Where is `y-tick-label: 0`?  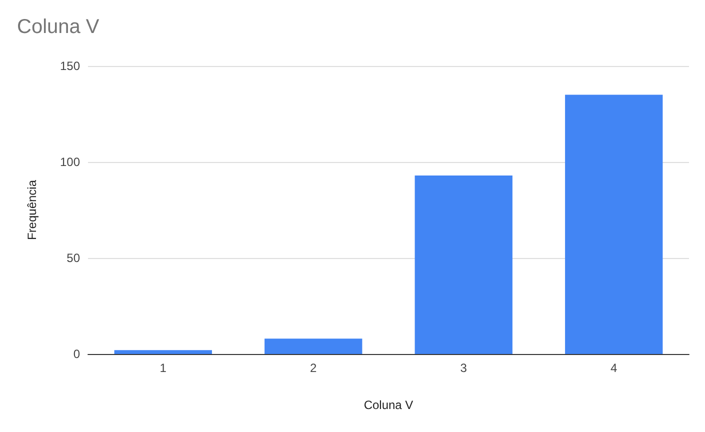
y-tick-label: 0 is located at coordinates (76, 354).